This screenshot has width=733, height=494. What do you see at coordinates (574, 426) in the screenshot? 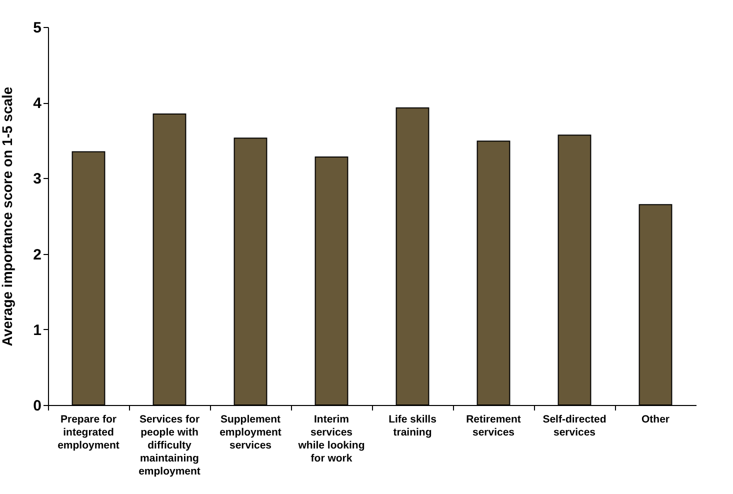
I see `x-tick-label: Self-directed services` at bounding box center [574, 426].